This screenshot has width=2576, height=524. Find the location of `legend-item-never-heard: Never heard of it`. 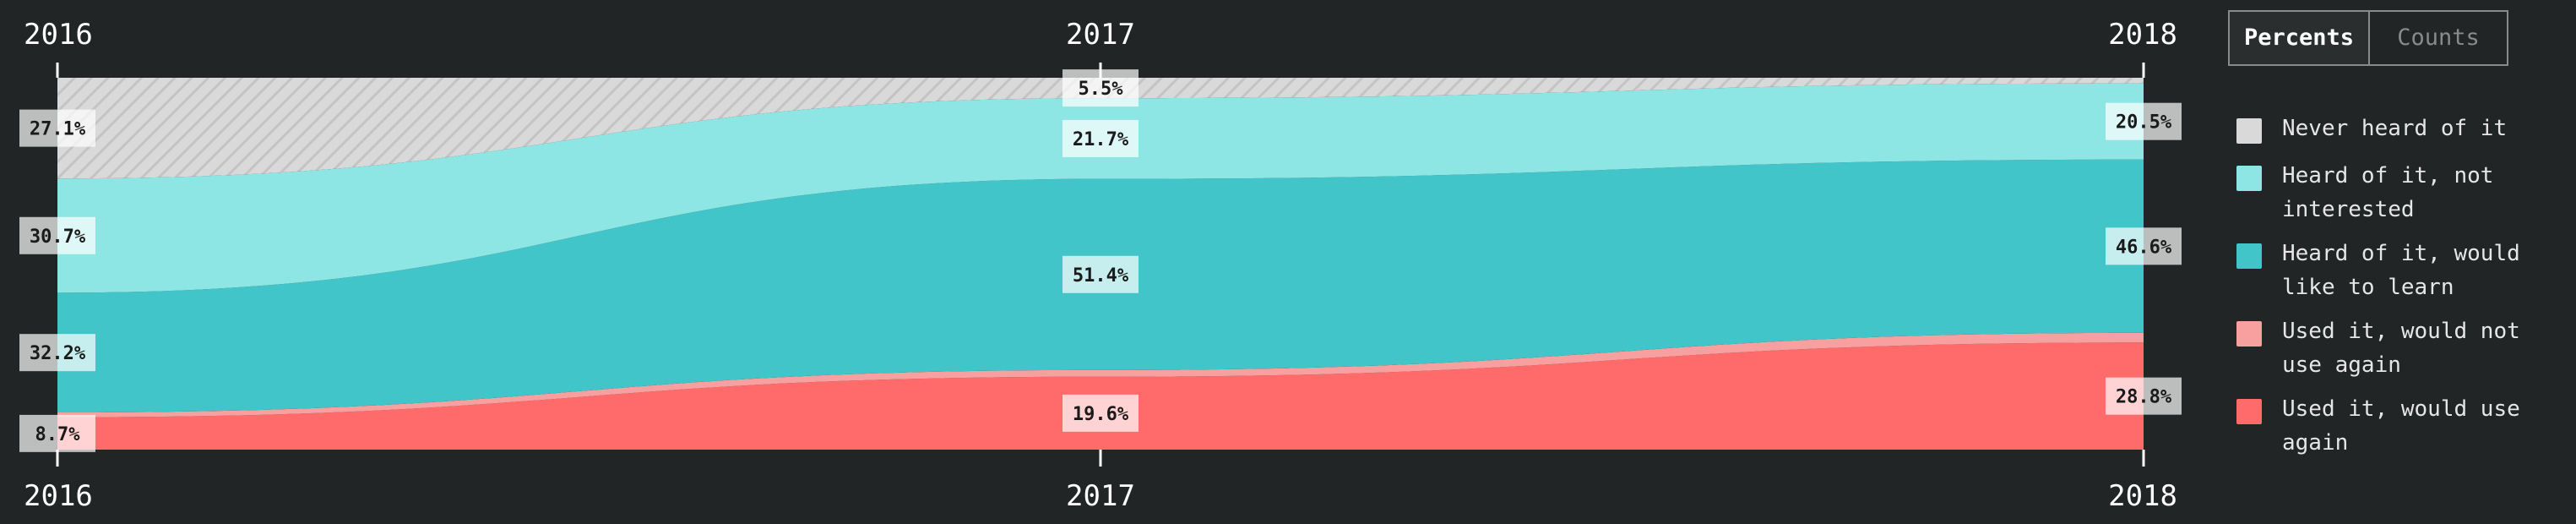

legend-item-never-heard: Never heard of it is located at coordinates (2402, 128).